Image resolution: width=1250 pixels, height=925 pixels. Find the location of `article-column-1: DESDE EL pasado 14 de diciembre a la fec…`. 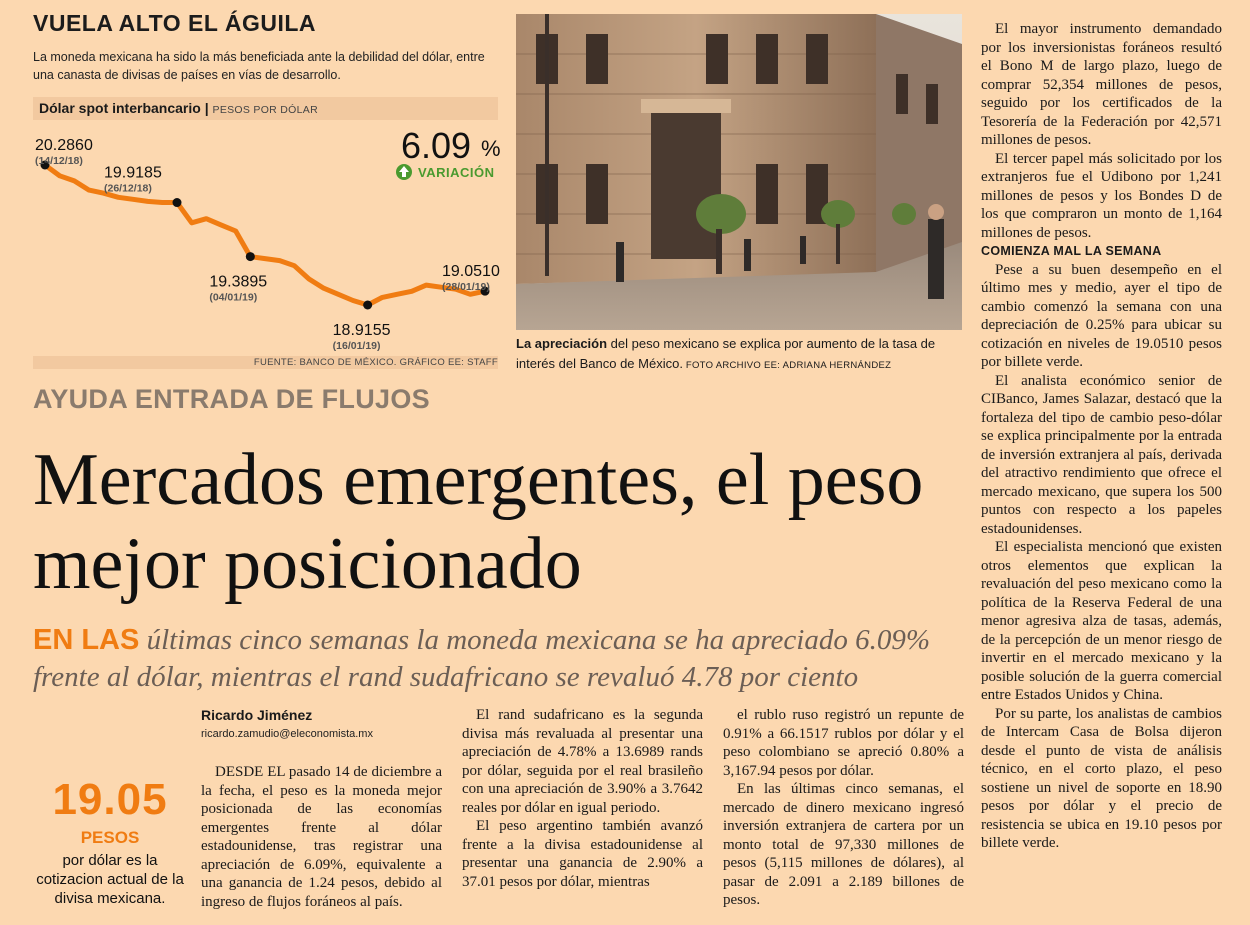

article-column-1: DESDE EL pasado 14 de diciembre a la fec… is located at coordinates (321, 837).